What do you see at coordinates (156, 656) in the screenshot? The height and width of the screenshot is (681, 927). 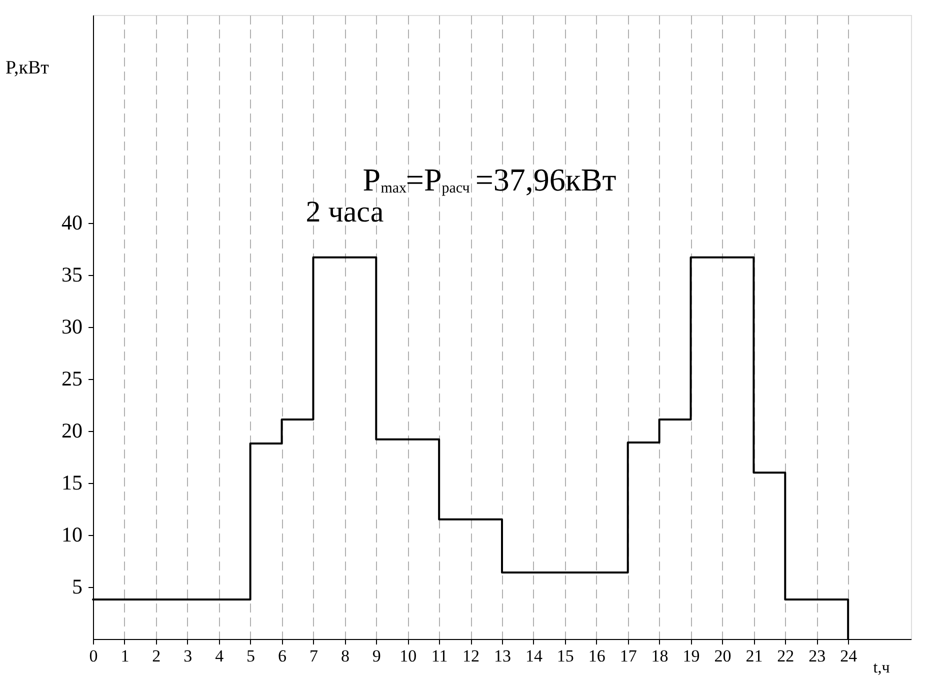 I see `x-tick-label: 2` at bounding box center [156, 656].